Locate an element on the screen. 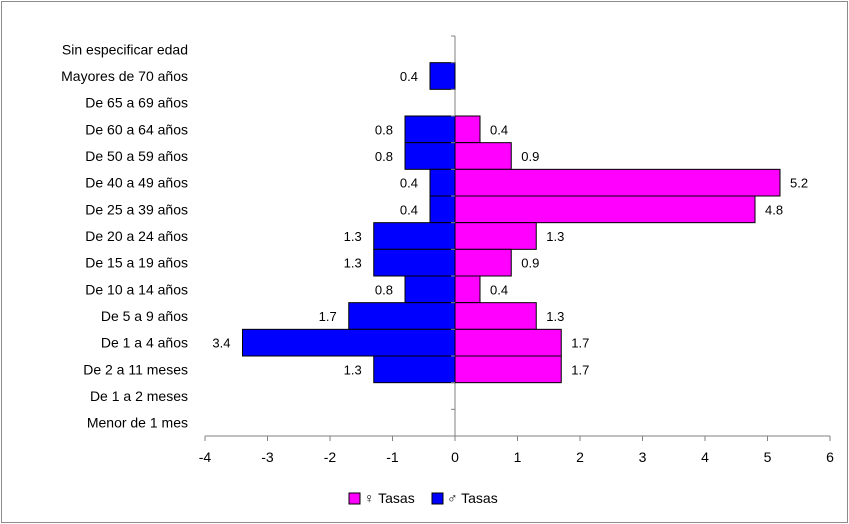 The height and width of the screenshot is (524, 849). category-label: De 15 a 19 años is located at coordinates (136, 263).